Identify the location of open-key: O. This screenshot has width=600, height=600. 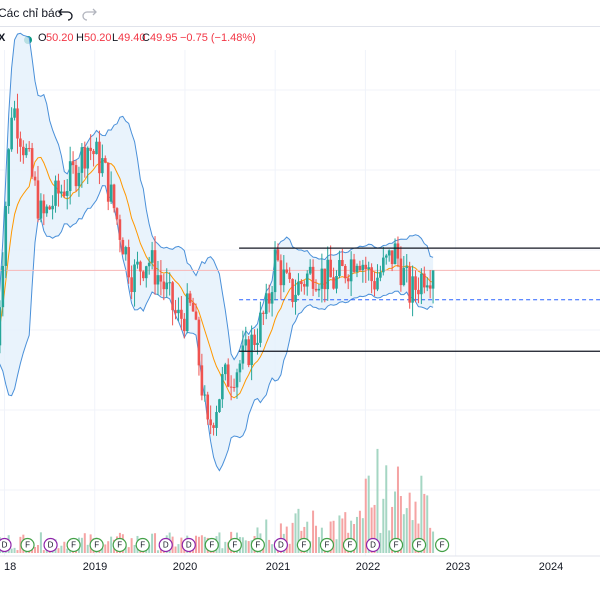
(42, 38).